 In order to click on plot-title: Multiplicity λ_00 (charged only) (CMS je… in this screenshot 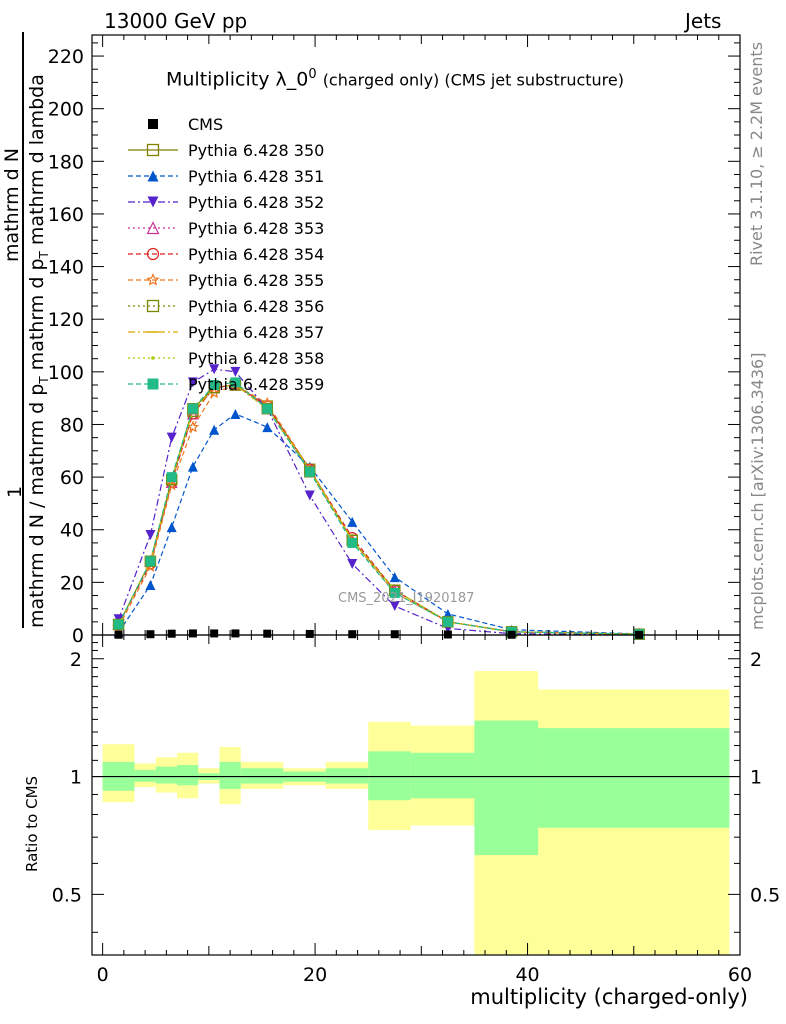, I will do `click(395, 78)`.